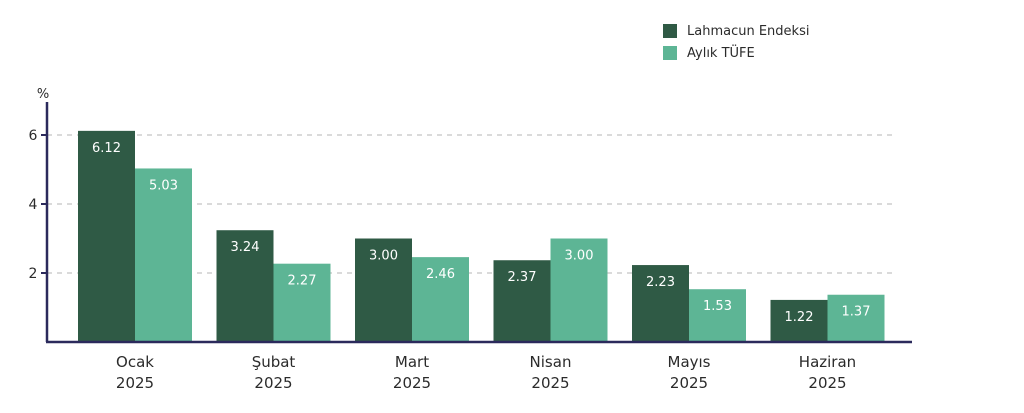 The height and width of the screenshot is (413, 1024). I want to click on x-tick-label: Şubat, so click(274, 362).